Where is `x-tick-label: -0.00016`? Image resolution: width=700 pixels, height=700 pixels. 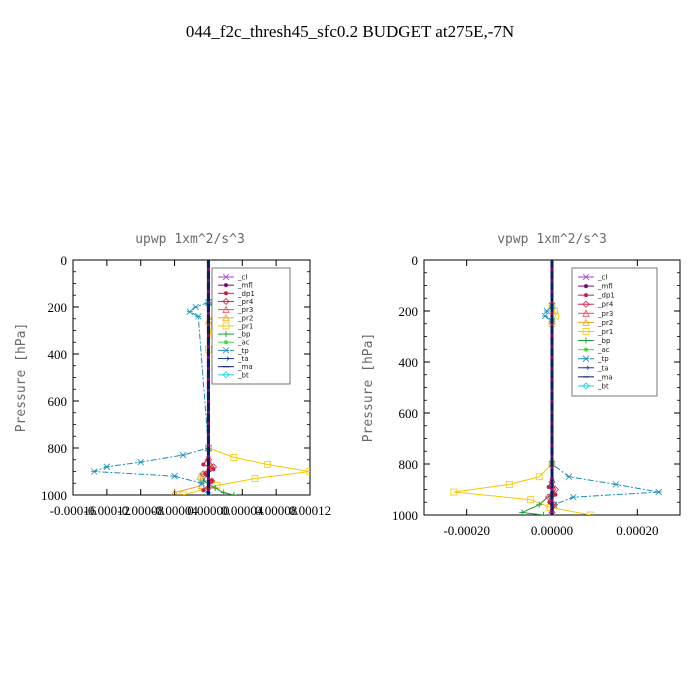
x-tick-label: -0.00016 is located at coordinates (73, 510).